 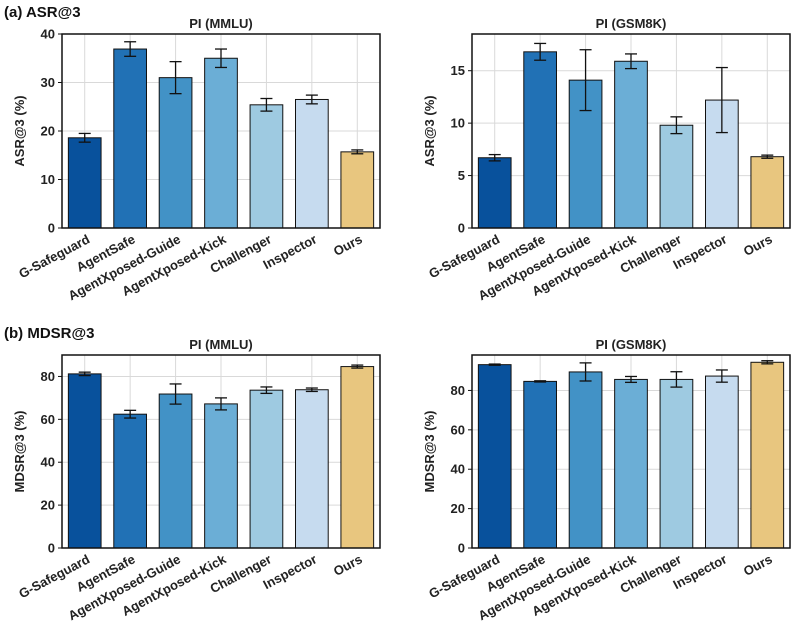 I want to click on ytick-label: 5, so click(x=461, y=175).